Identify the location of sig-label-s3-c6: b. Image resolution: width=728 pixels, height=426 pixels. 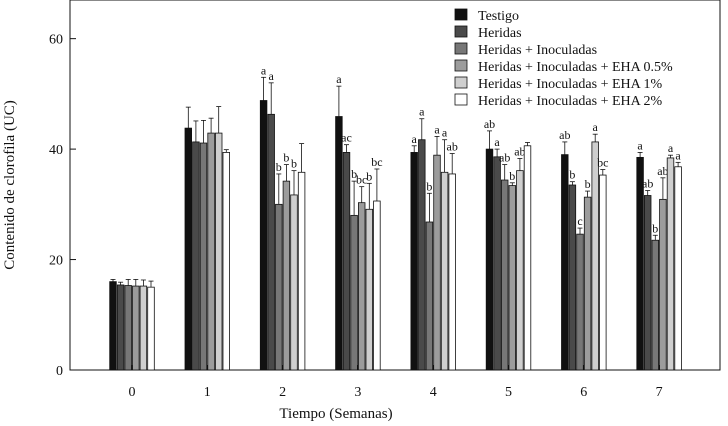
(588, 184).